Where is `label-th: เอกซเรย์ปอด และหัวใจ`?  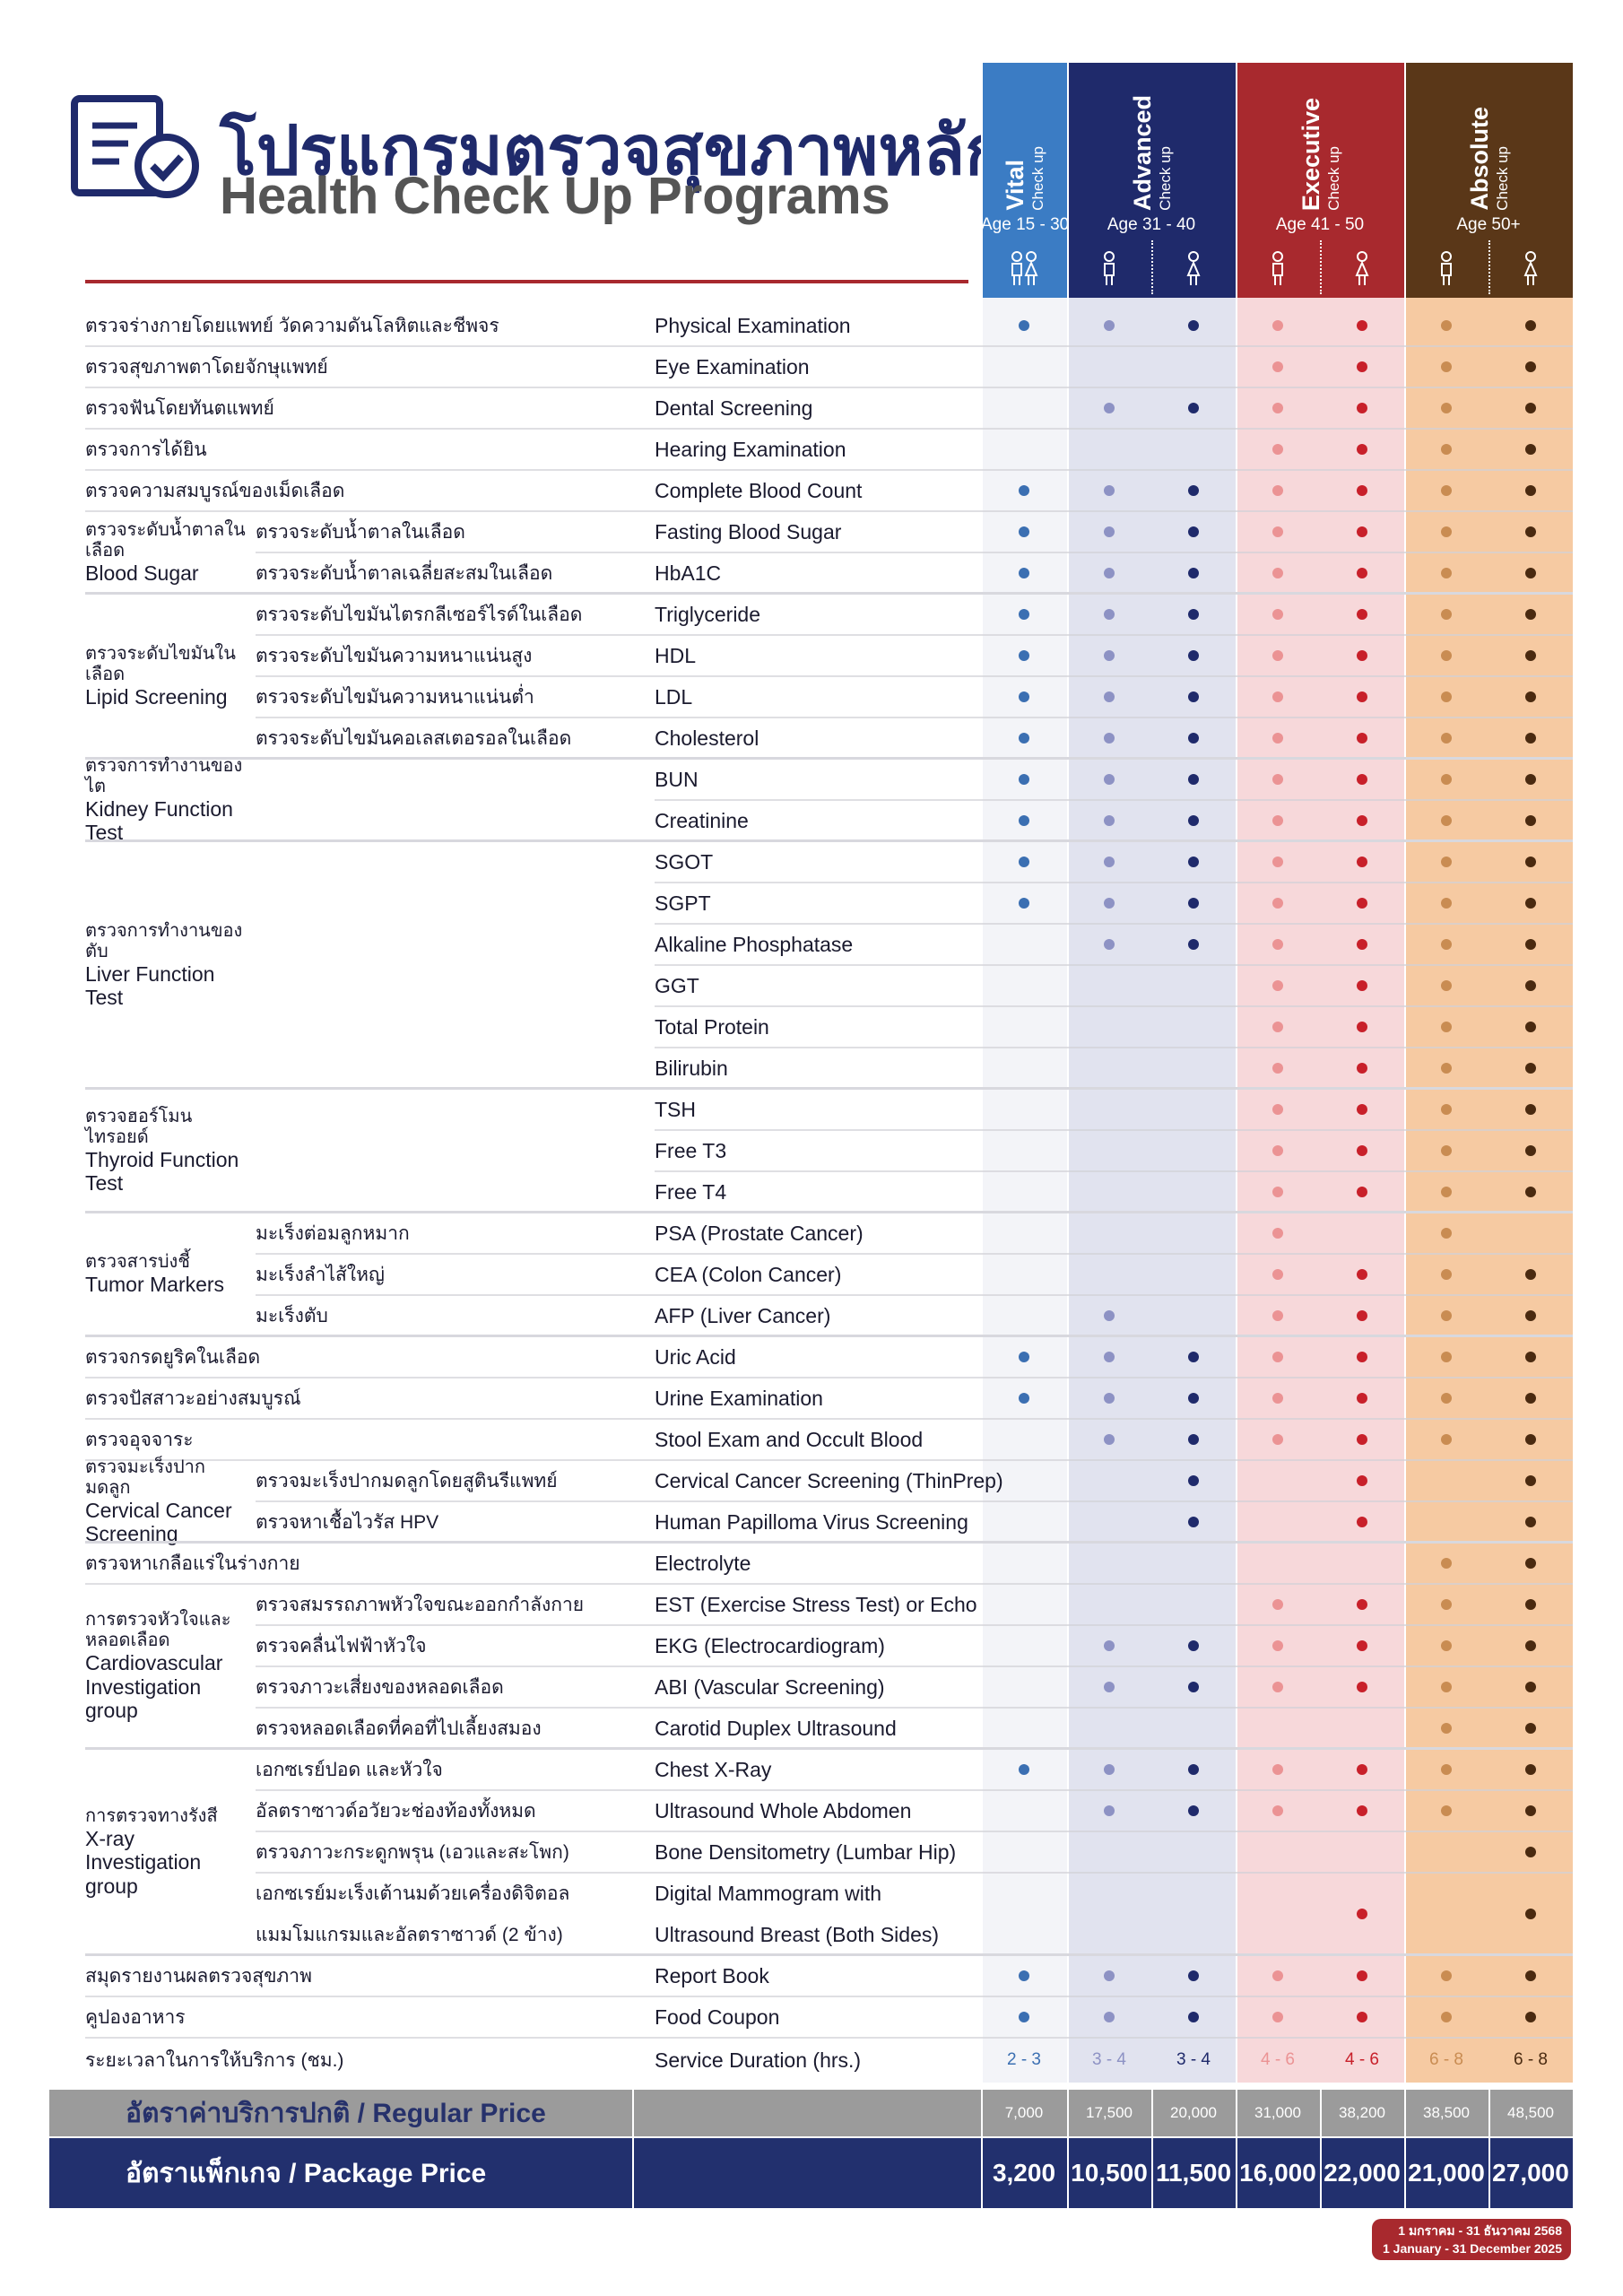
label-th: เอกซเรย์ปอด และหัวใจ is located at coordinates (349, 1769).